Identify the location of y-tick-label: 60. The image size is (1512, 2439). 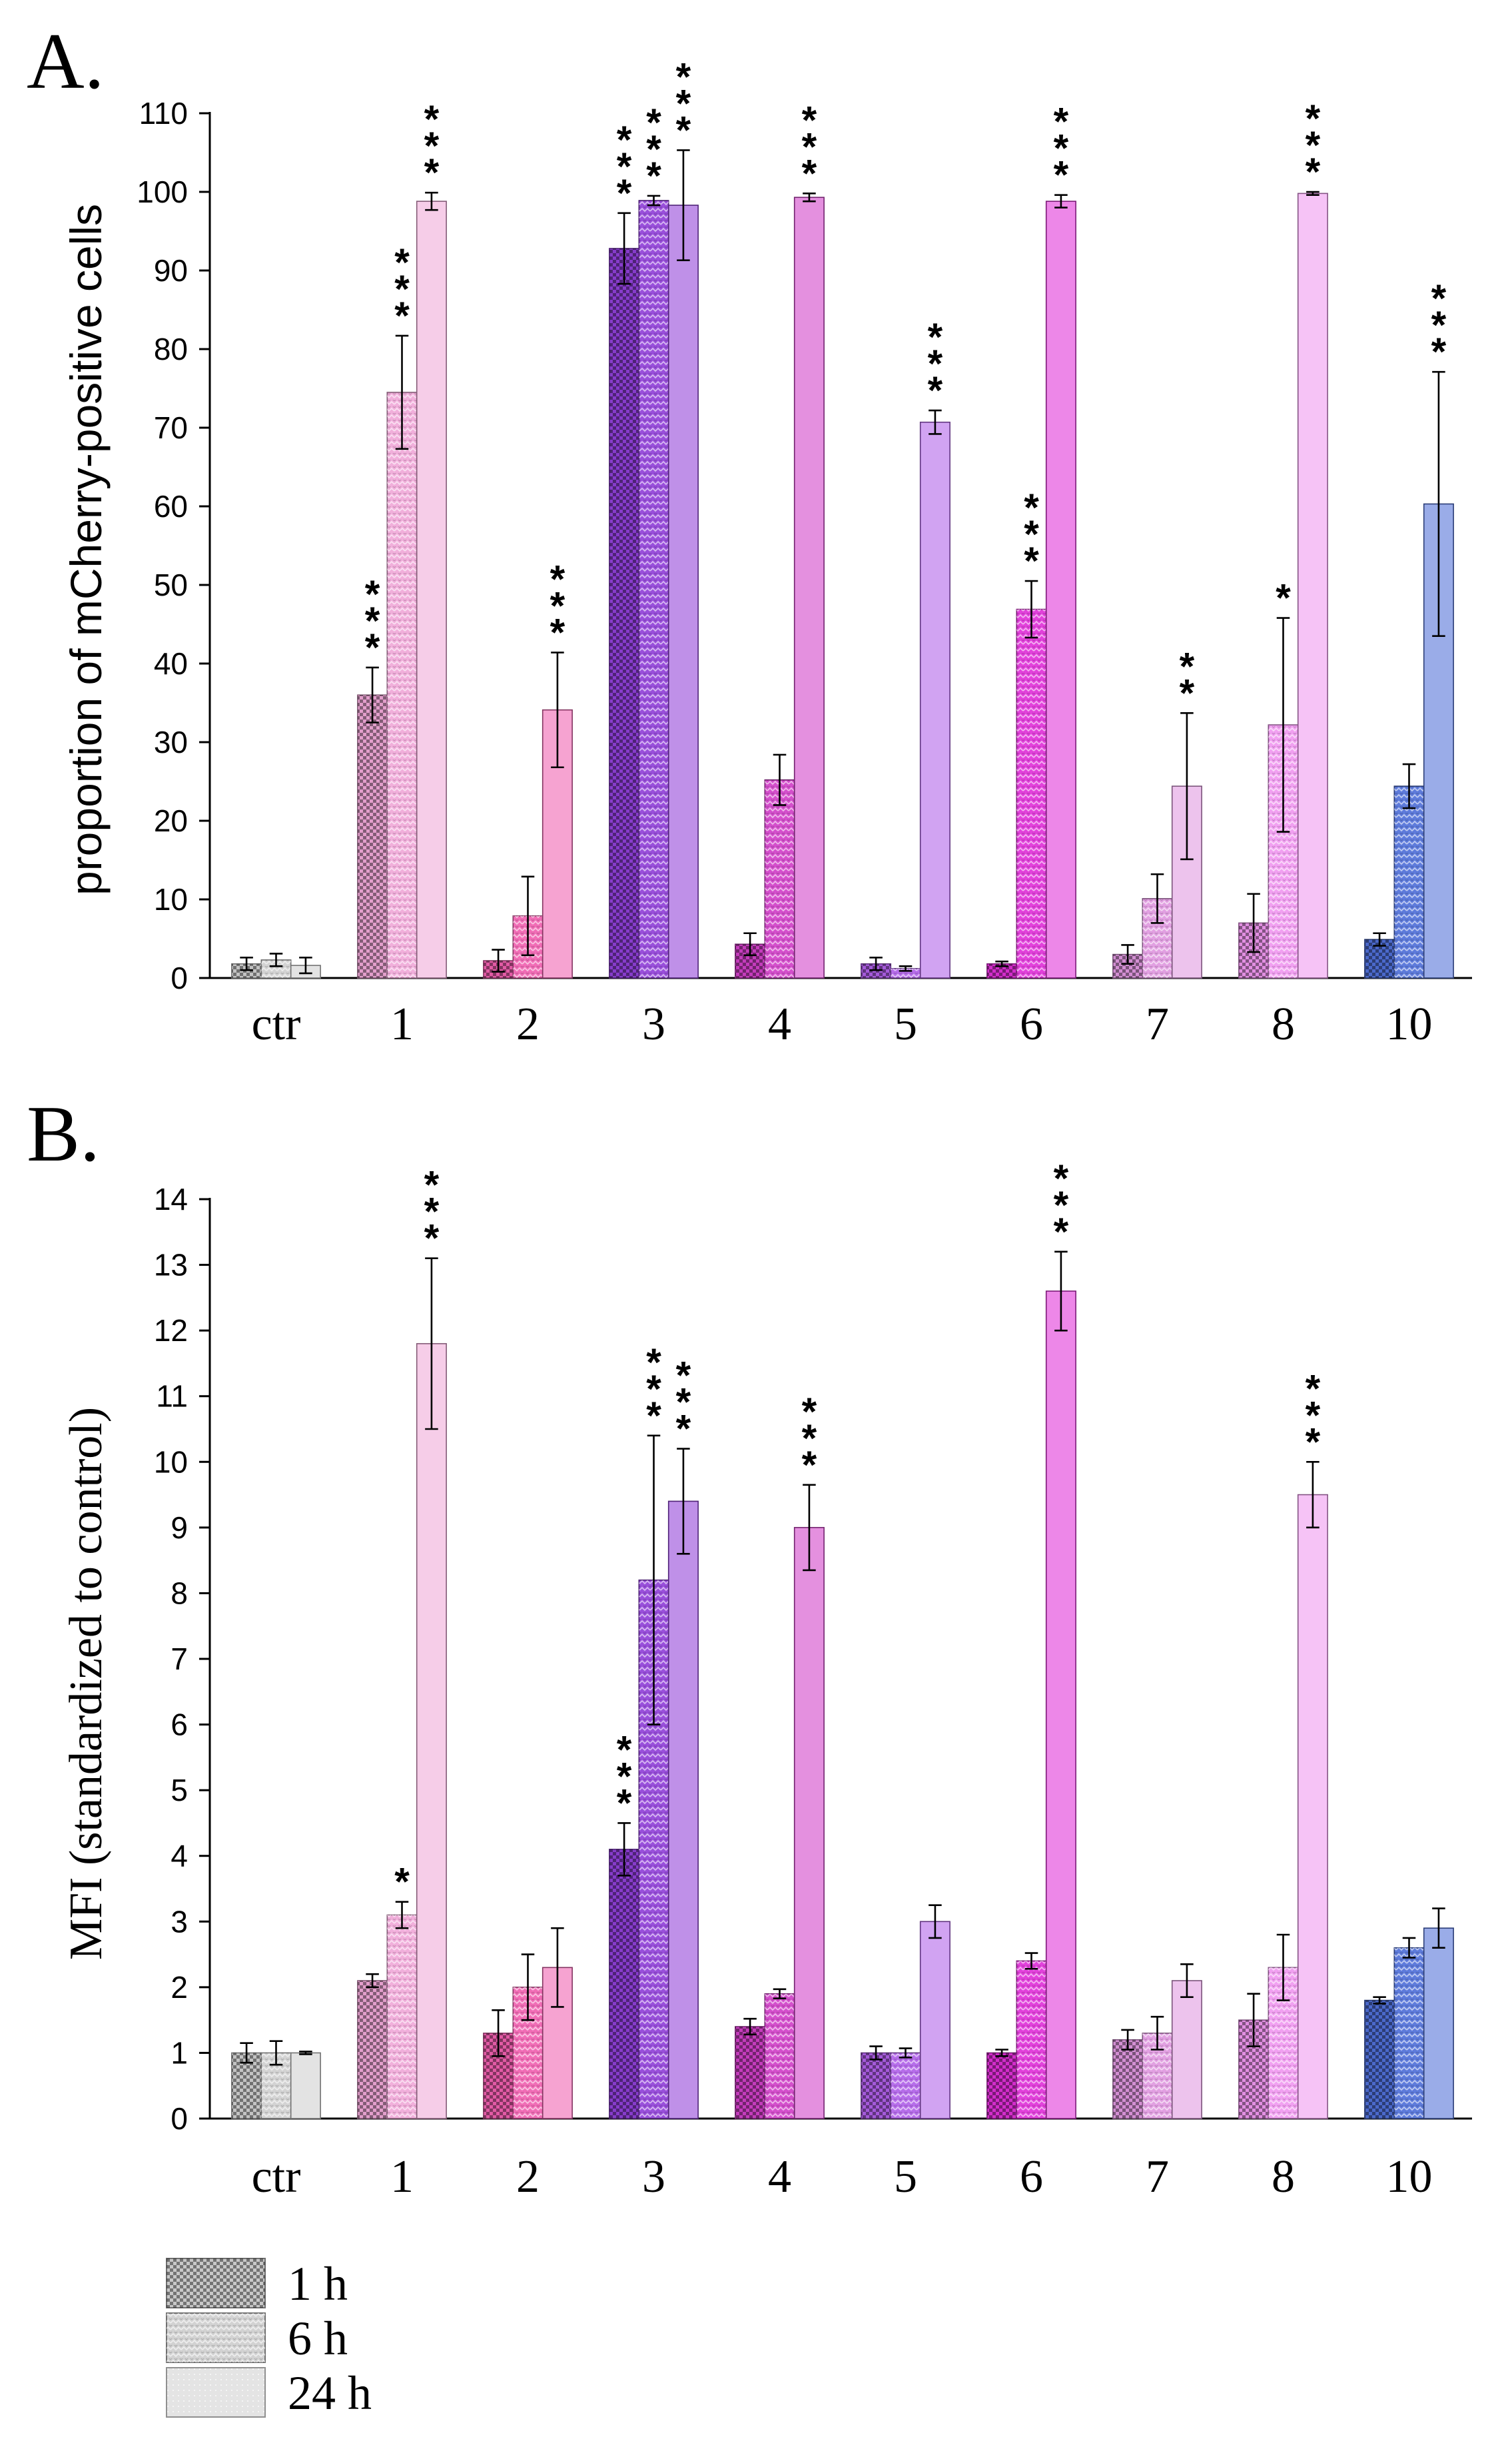
(171, 507).